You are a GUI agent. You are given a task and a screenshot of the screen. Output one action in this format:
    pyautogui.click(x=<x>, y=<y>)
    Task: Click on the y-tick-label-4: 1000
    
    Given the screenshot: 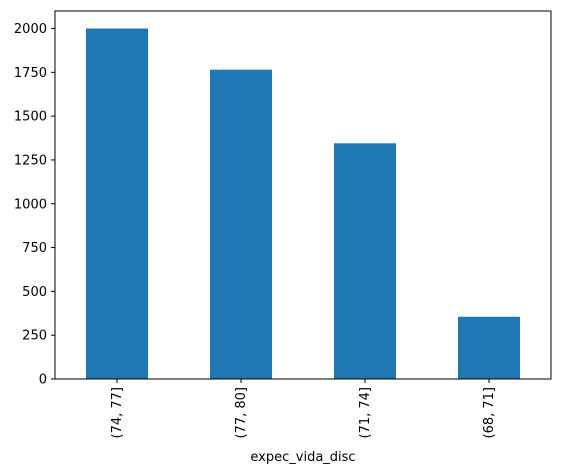 What is the action you would take?
    pyautogui.click(x=30, y=204)
    